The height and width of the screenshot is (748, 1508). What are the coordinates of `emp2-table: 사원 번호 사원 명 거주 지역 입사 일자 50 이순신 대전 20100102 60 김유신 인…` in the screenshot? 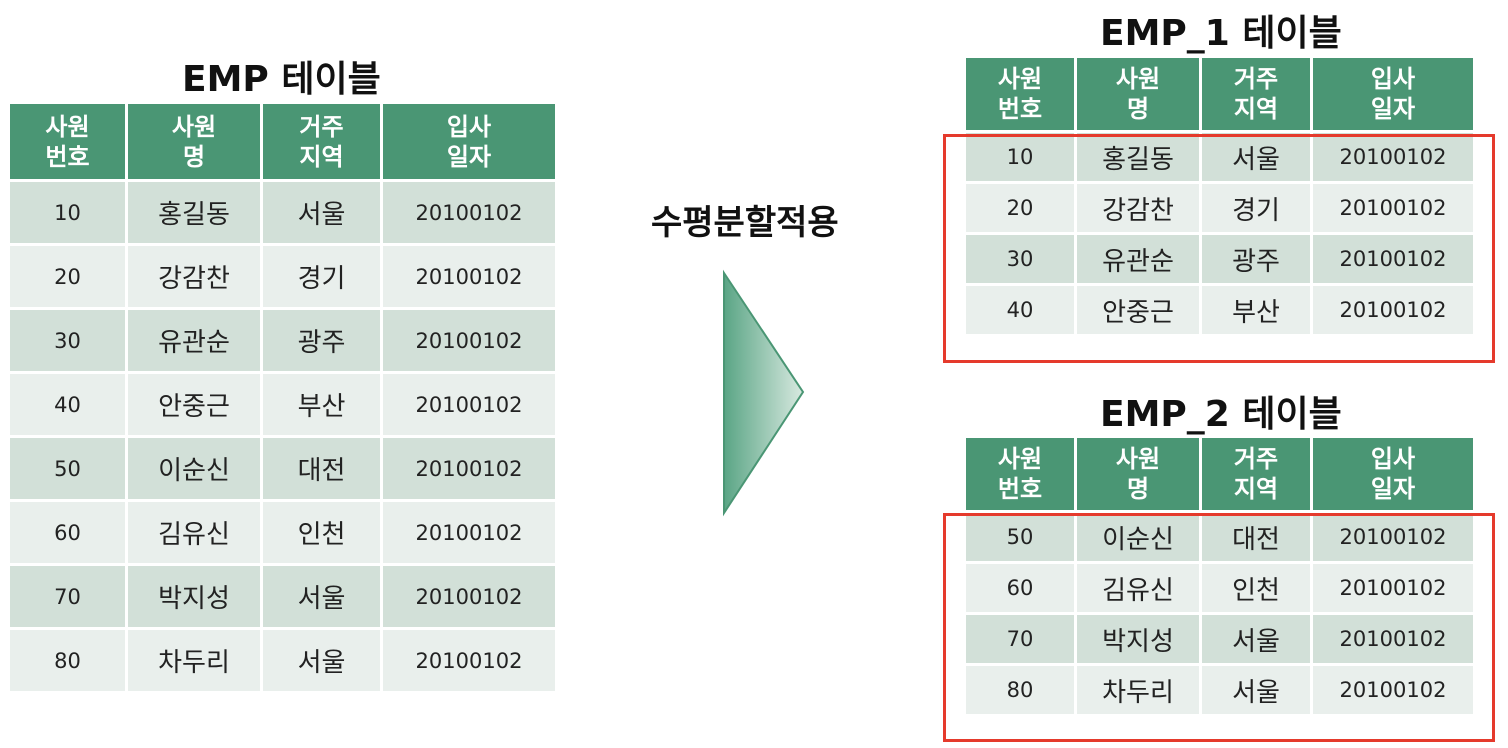 It's located at (1219, 576).